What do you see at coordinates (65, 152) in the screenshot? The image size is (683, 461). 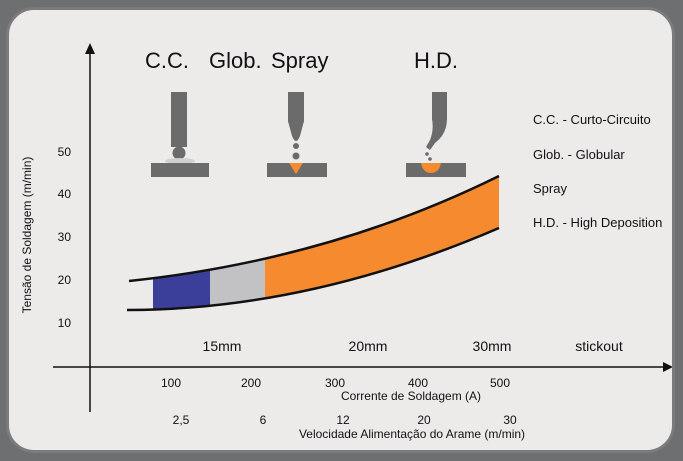 I see `y-tick-50: 50` at bounding box center [65, 152].